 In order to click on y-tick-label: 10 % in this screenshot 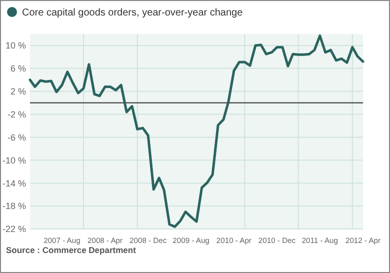, I will do `click(15, 45)`.